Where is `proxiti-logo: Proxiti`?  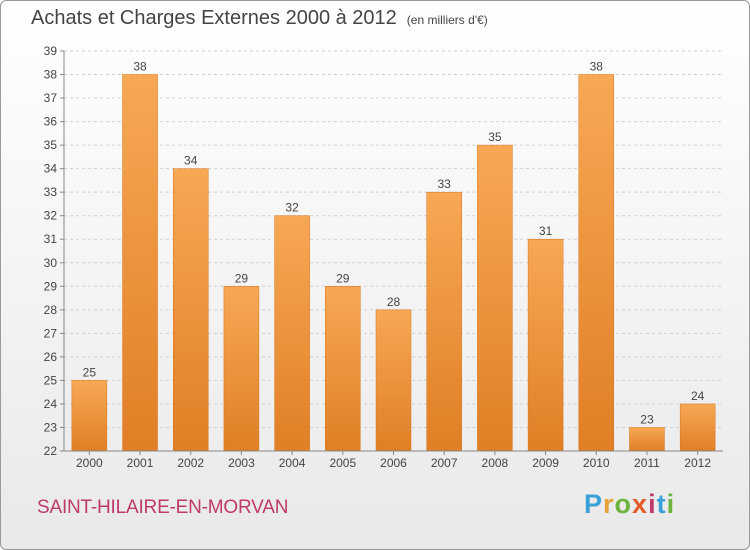
proxiti-logo: Proxiti is located at coordinates (629, 504).